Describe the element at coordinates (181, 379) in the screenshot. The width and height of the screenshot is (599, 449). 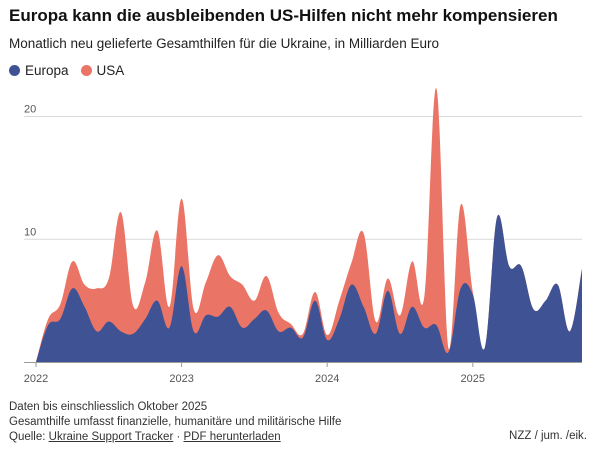
I see `x-tick-label-2023: 2023` at that location.